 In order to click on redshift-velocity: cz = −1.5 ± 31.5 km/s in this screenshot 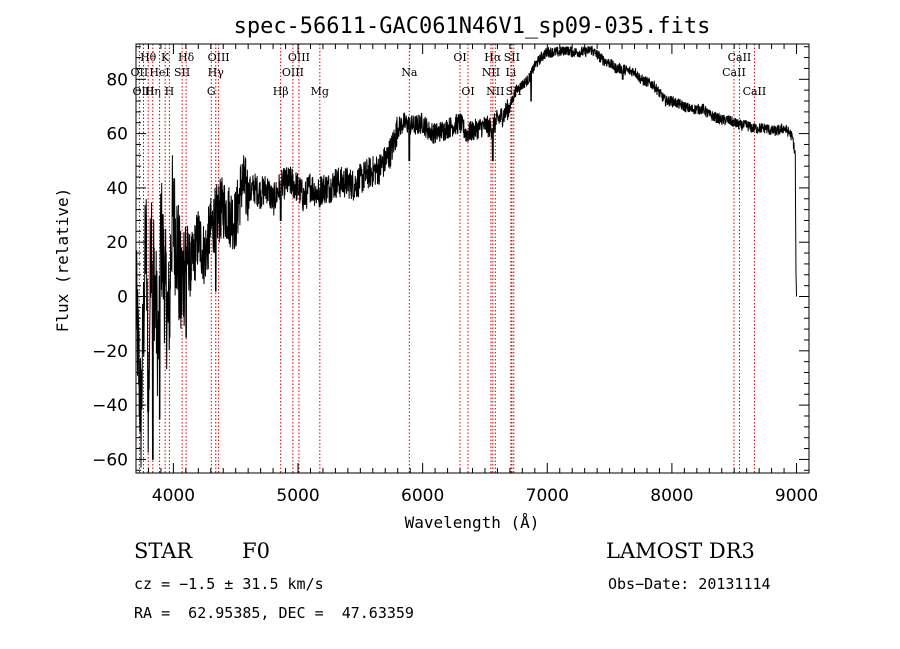, I will do `click(229, 584)`.